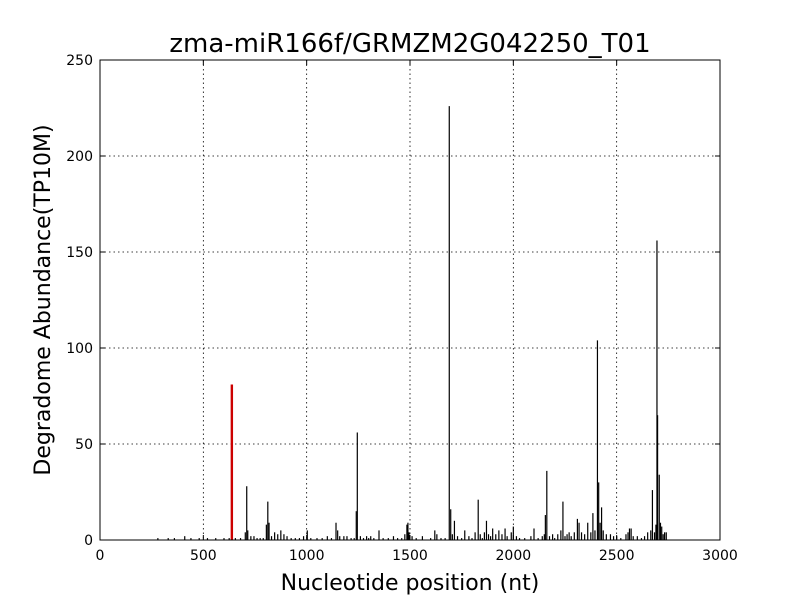  I want to click on x-tick-label: 1000, so click(307, 556).